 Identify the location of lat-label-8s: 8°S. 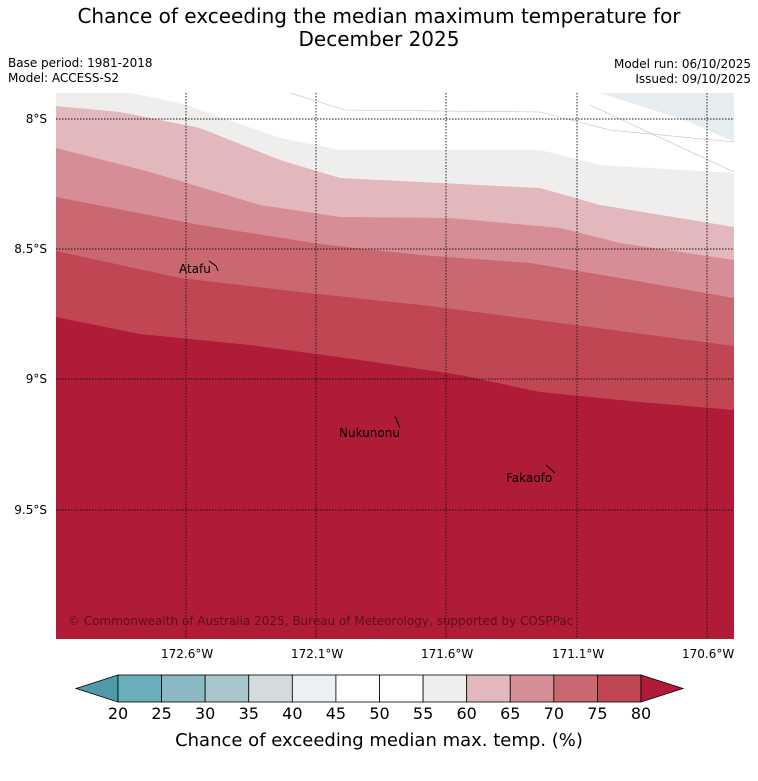
(36, 119).